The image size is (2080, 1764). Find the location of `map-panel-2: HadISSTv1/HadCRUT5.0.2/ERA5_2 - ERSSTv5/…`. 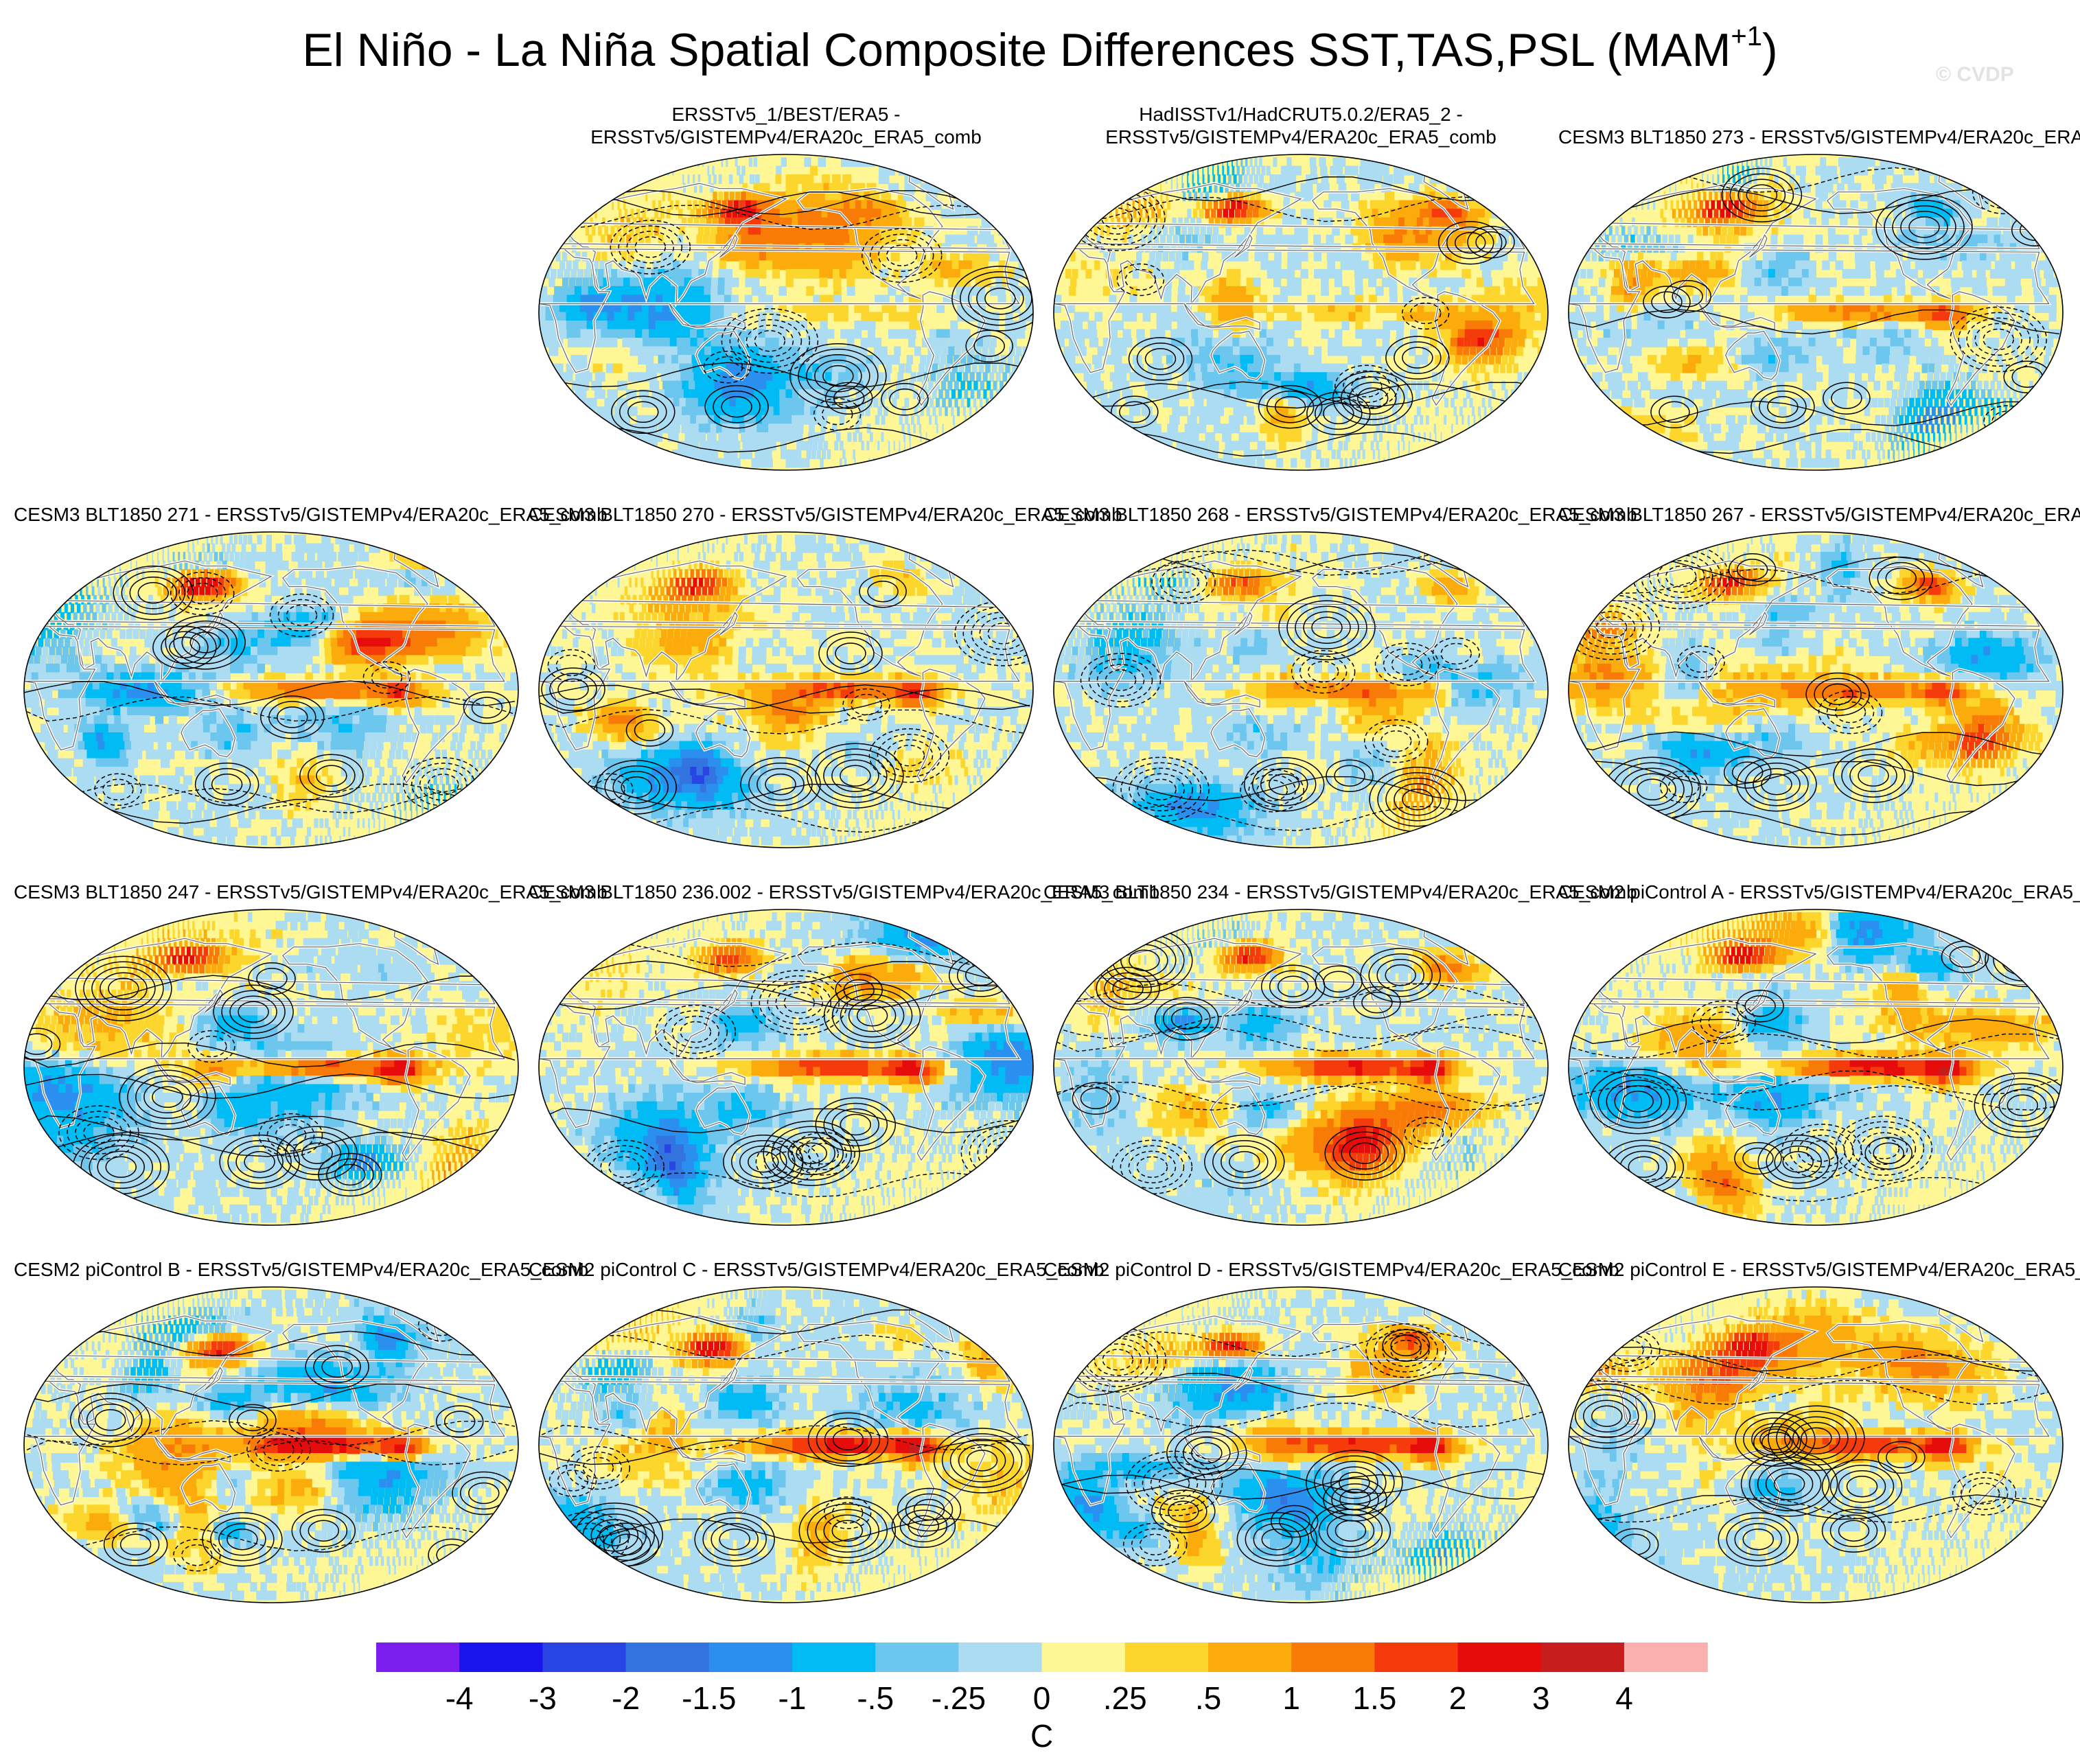

map-panel-2: HadISSTv1/HadCRUT5.0.2/ERA5_2 - ERSSTv5/… is located at coordinates (1300, 295).